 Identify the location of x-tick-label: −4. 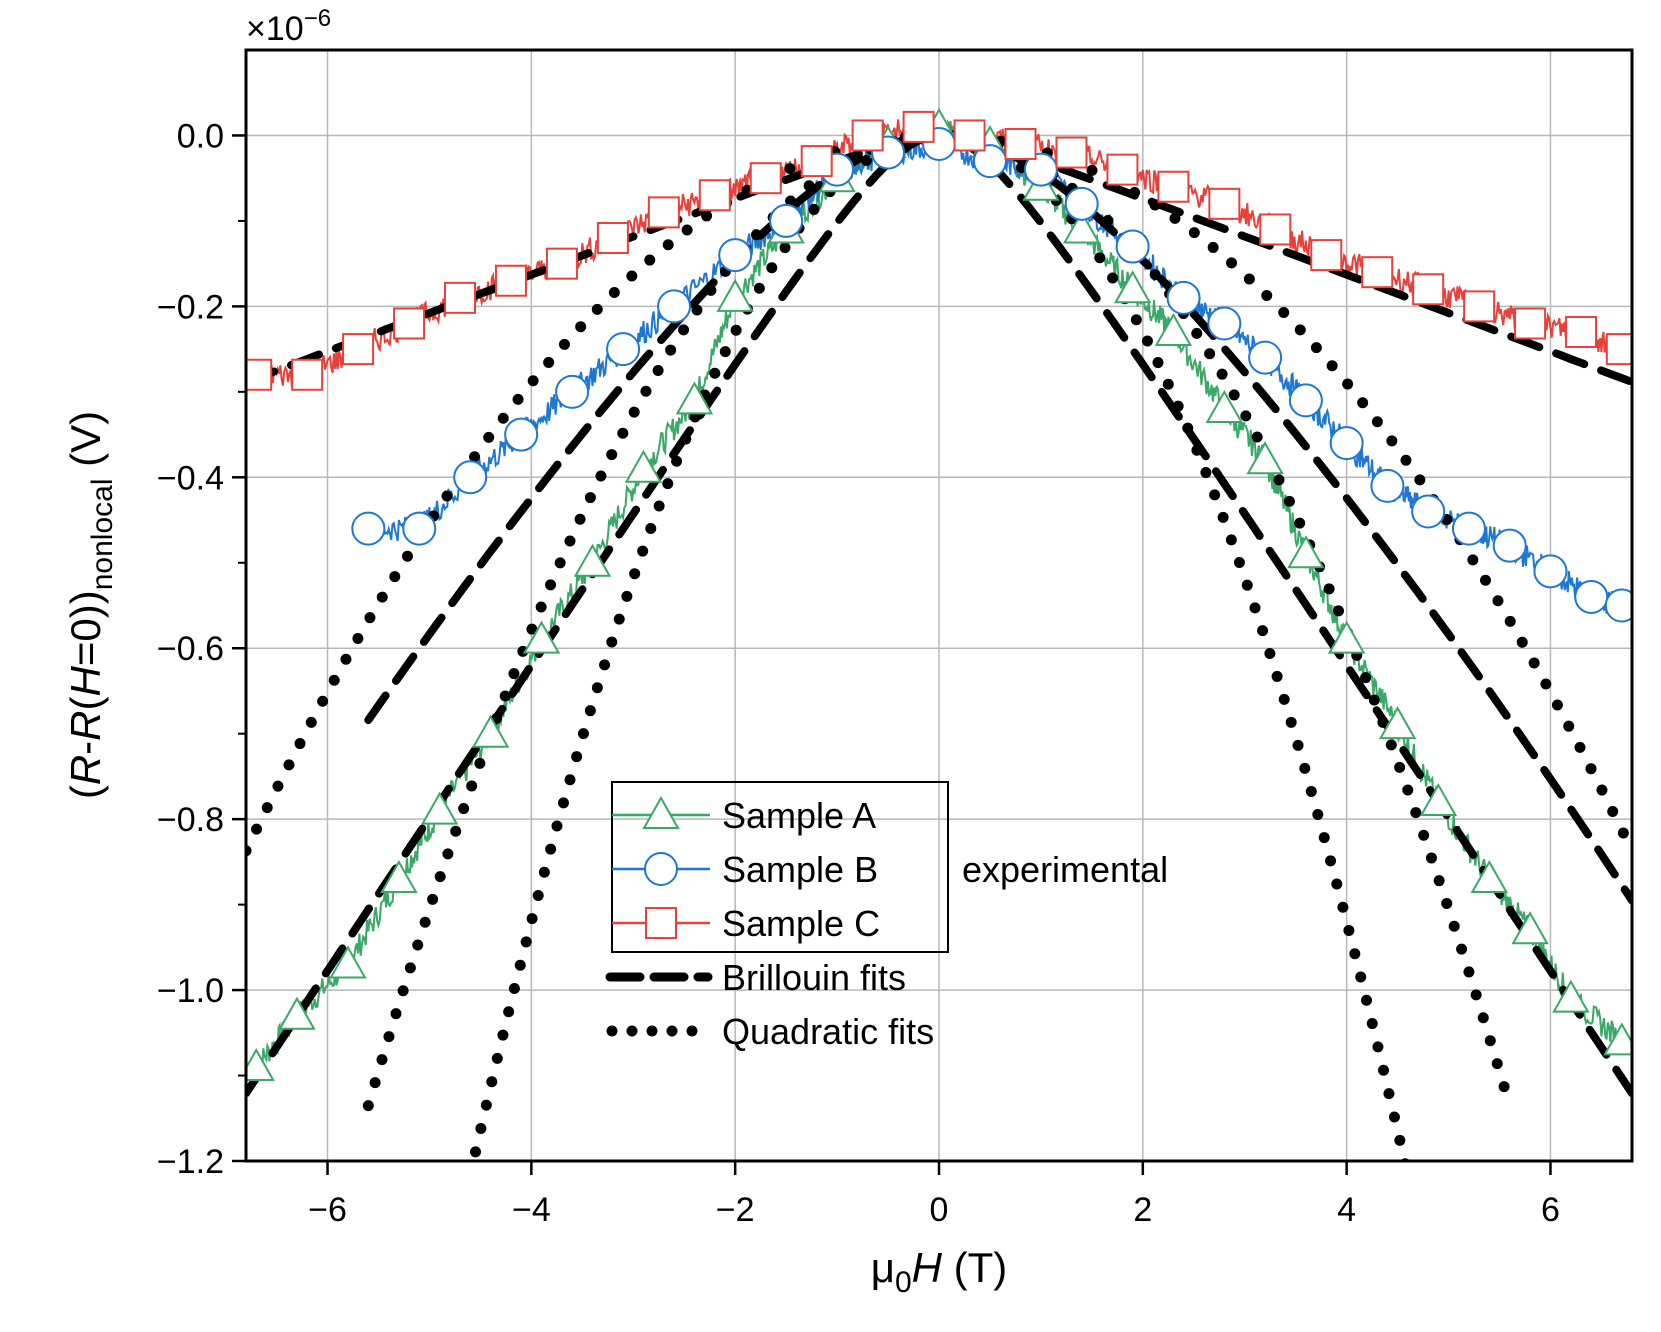
(531, 1210).